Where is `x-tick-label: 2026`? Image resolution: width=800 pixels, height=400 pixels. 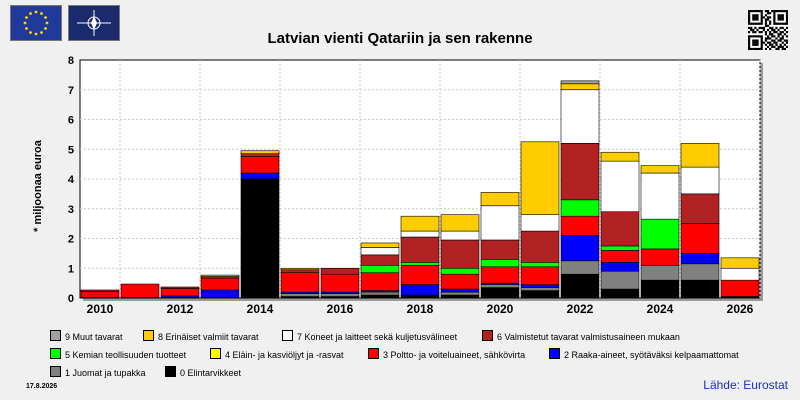
x-tick-label: 2026 is located at coordinates (740, 309).